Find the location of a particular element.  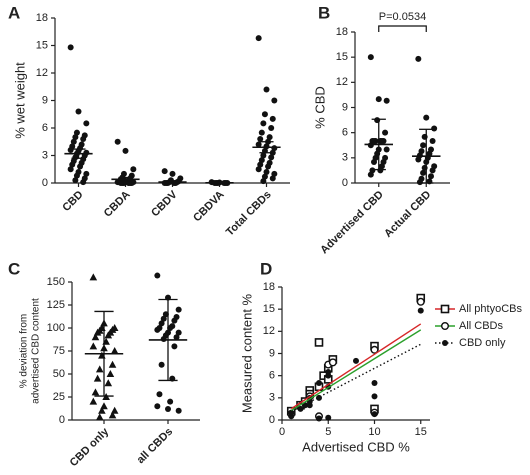

x-tick-label: all CBDs is located at coordinates (155, 446).